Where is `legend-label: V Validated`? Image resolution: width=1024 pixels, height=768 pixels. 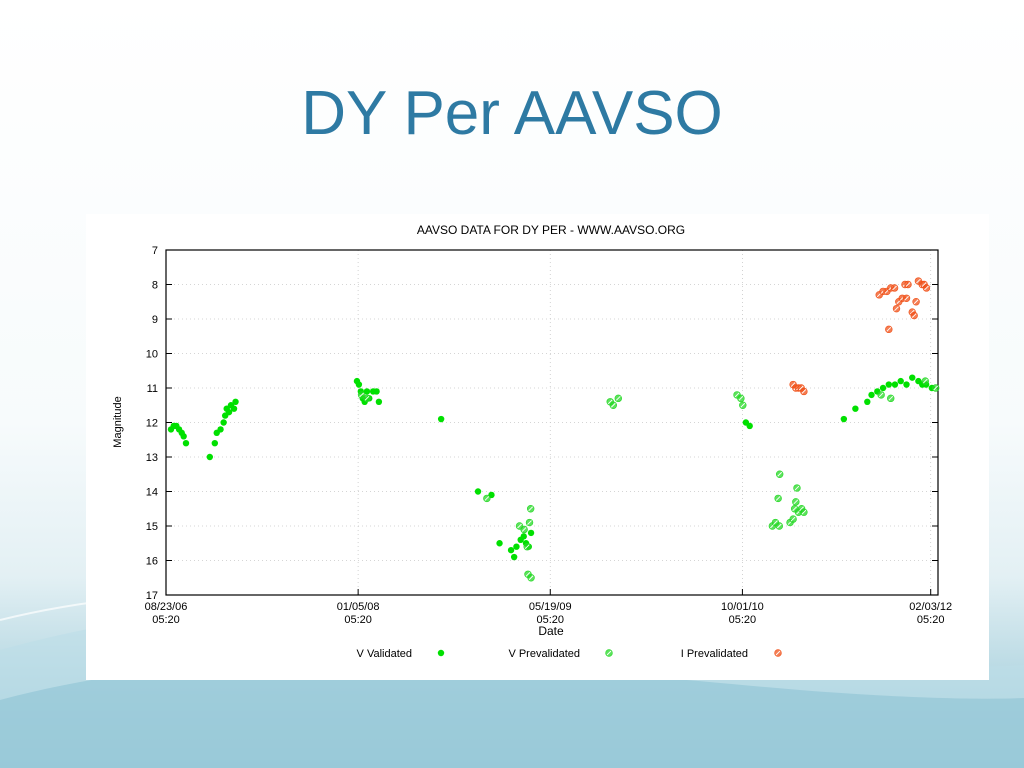
legend-label: V Validated is located at coordinates (384, 654).